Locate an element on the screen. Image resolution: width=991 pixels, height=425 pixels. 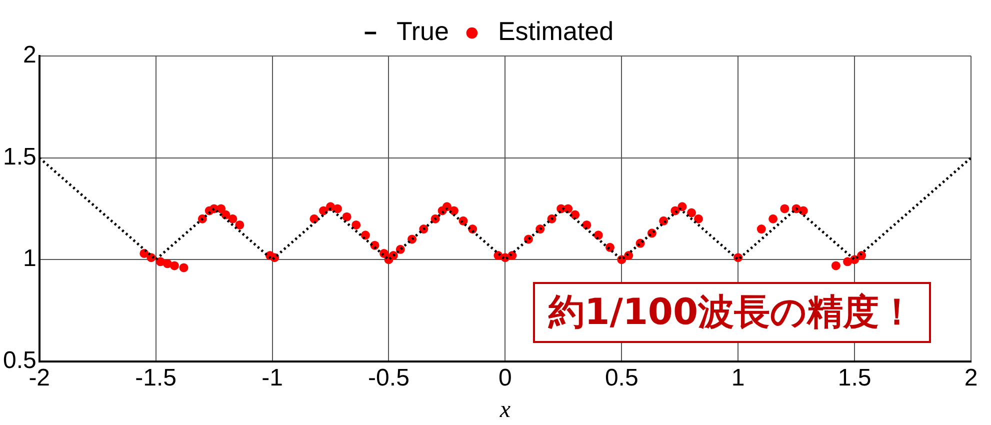
legend-label: True is located at coordinates (422, 31).